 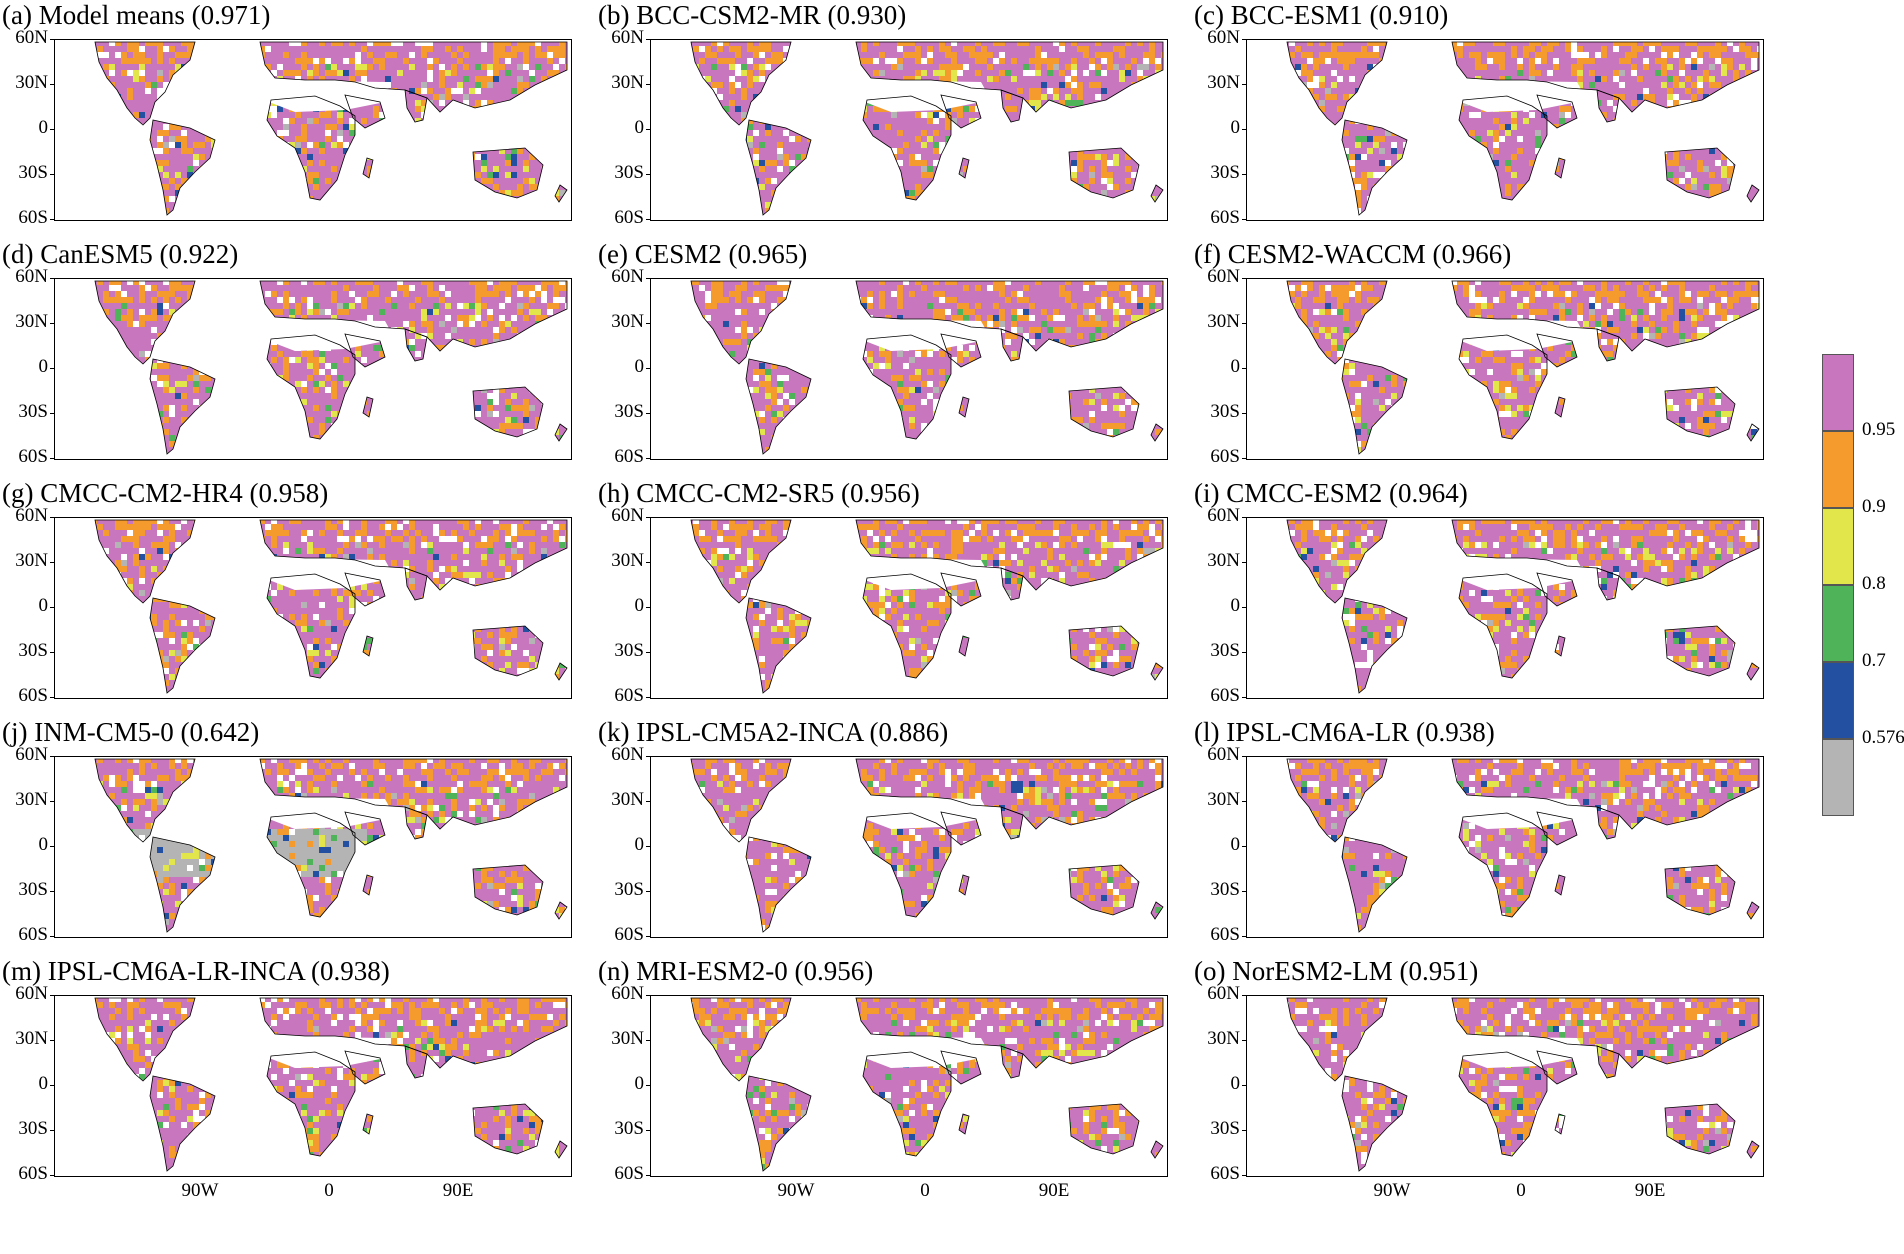 What do you see at coordinates (165, 493) in the screenshot?
I see `panel-title: (g) CMCC-CM2-HR4 (0.958)` at bounding box center [165, 493].